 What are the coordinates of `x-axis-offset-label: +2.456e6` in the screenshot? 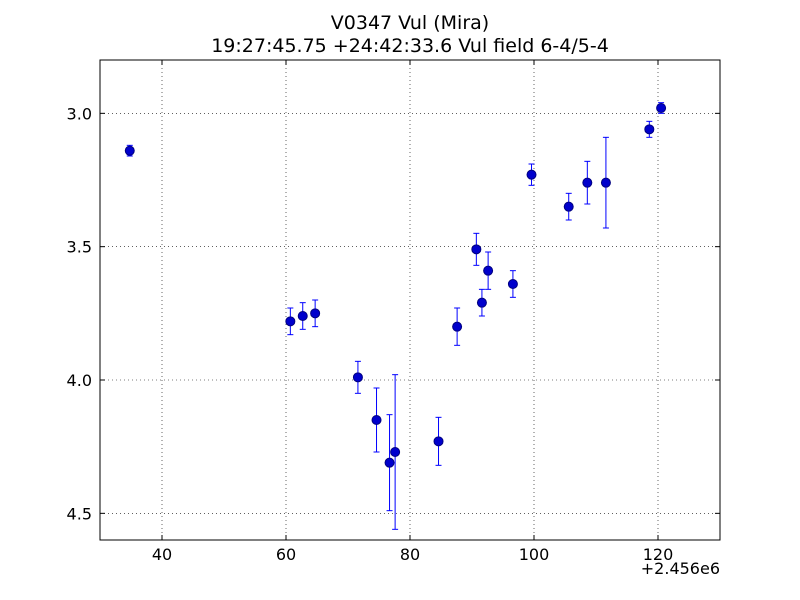 It's located at (680, 568).